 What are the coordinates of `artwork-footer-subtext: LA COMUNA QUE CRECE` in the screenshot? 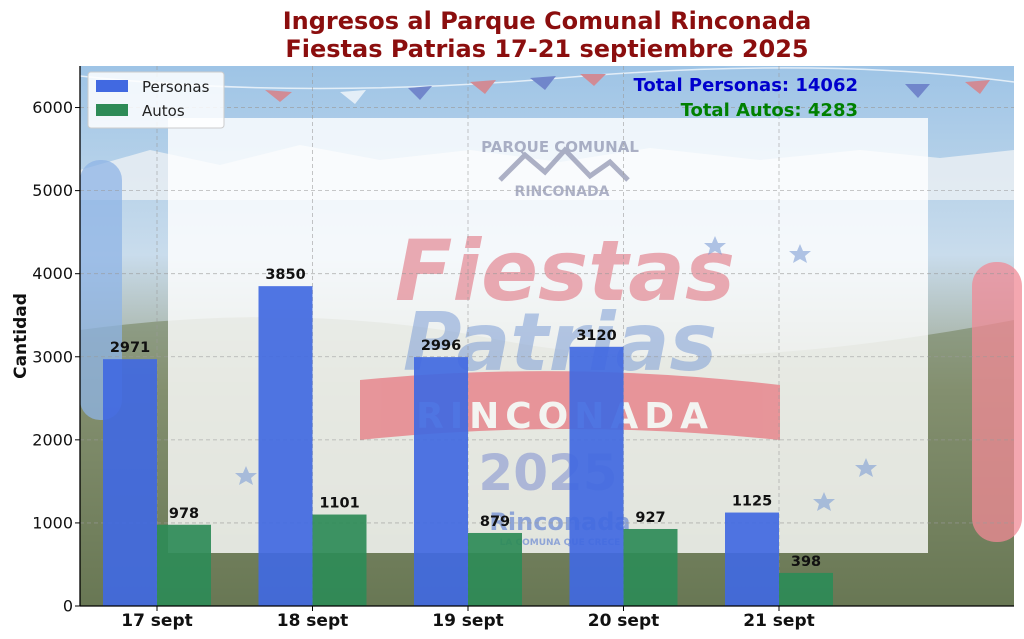 It's located at (560, 543).